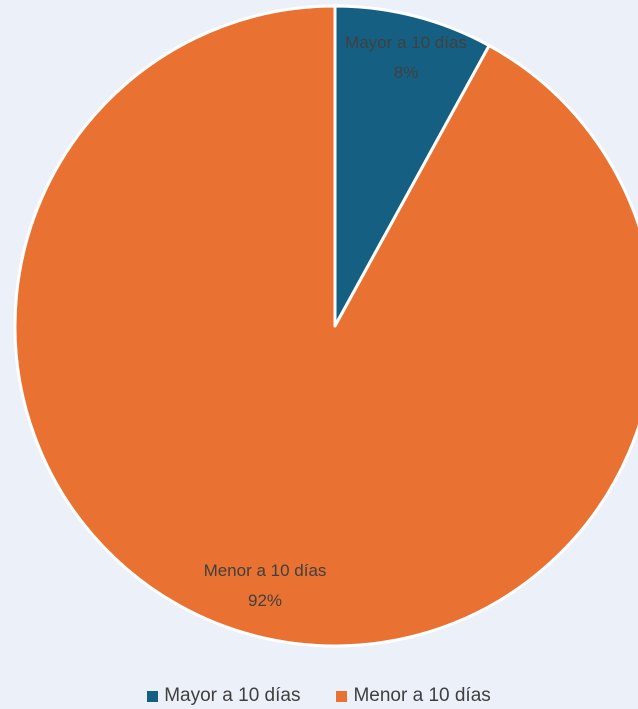 This screenshot has width=638, height=709. Describe the element at coordinates (406, 42) in the screenshot. I see `slice-label-0: Mayor a 10 días` at that location.